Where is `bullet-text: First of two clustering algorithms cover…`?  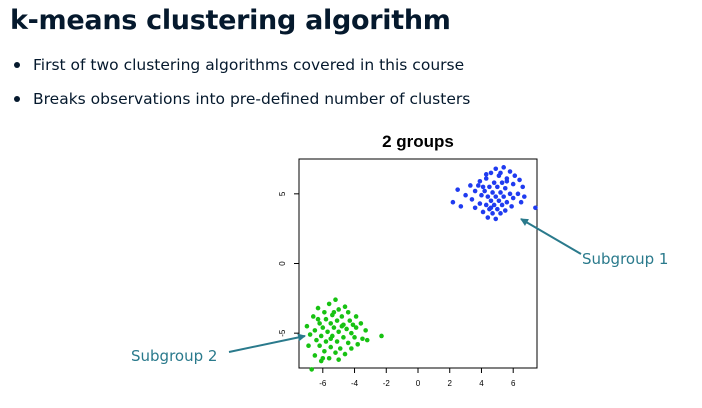
bullet-text: First of two clustering algorithms cover… is located at coordinates (249, 65).